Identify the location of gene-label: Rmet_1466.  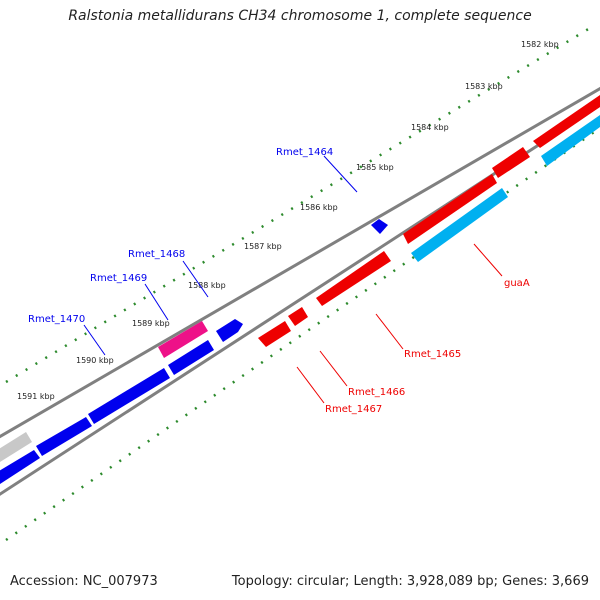
(376, 392).